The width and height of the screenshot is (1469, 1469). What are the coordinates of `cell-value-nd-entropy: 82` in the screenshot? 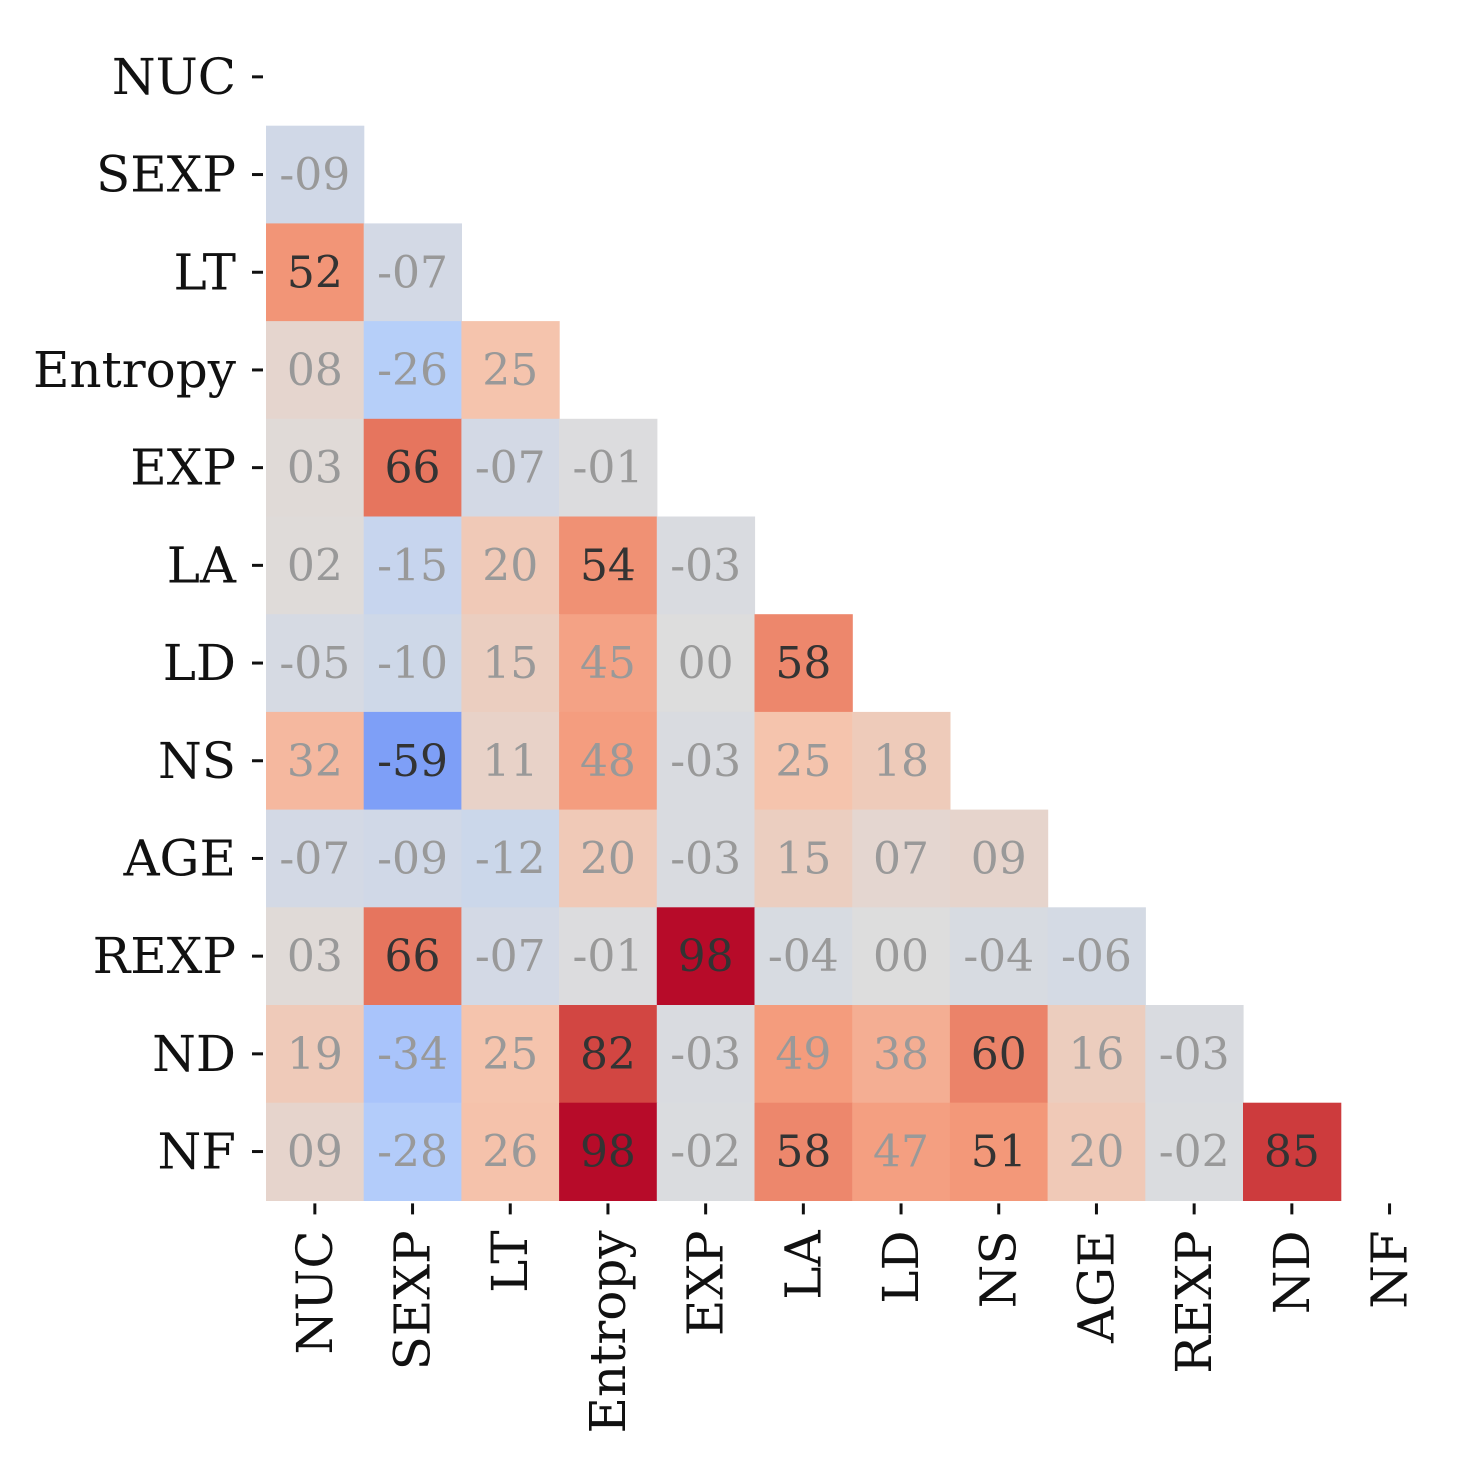 It's located at (608, 1054).